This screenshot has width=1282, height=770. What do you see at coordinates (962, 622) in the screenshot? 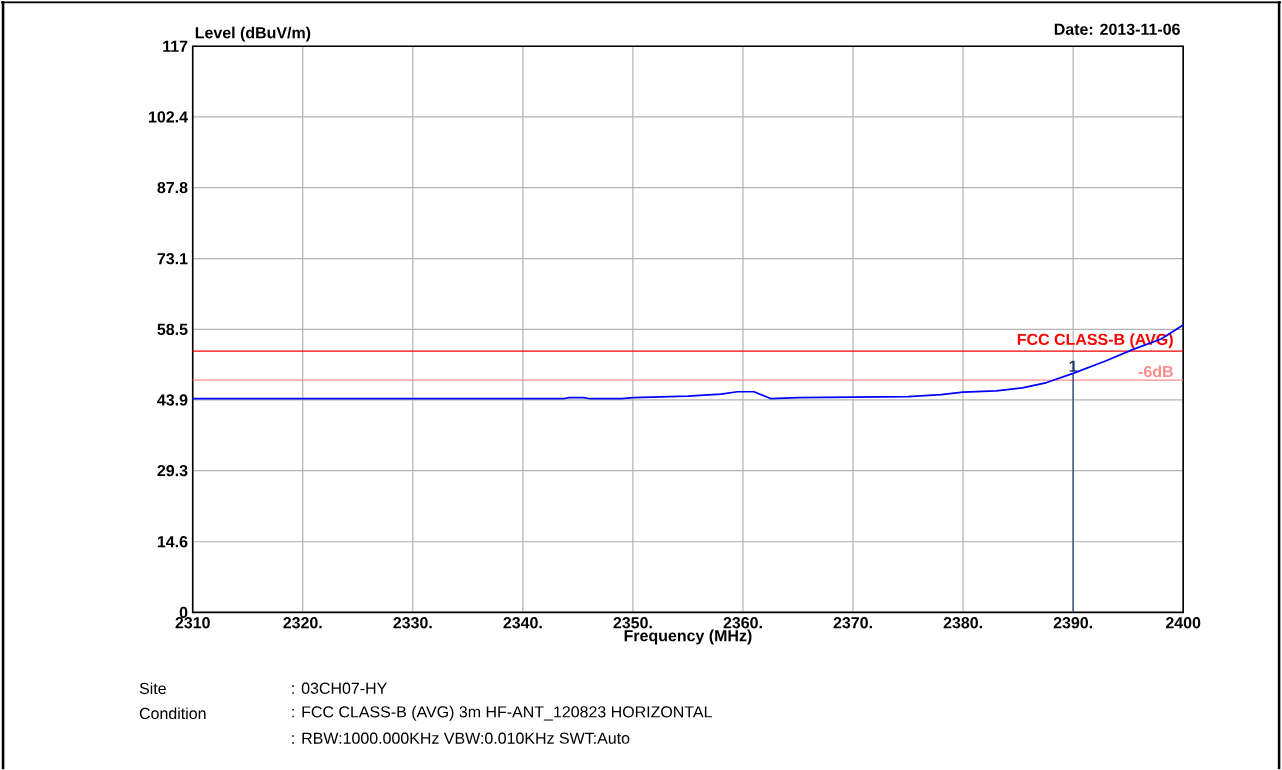
I see `x-tick-label: 2380.` at bounding box center [962, 622].